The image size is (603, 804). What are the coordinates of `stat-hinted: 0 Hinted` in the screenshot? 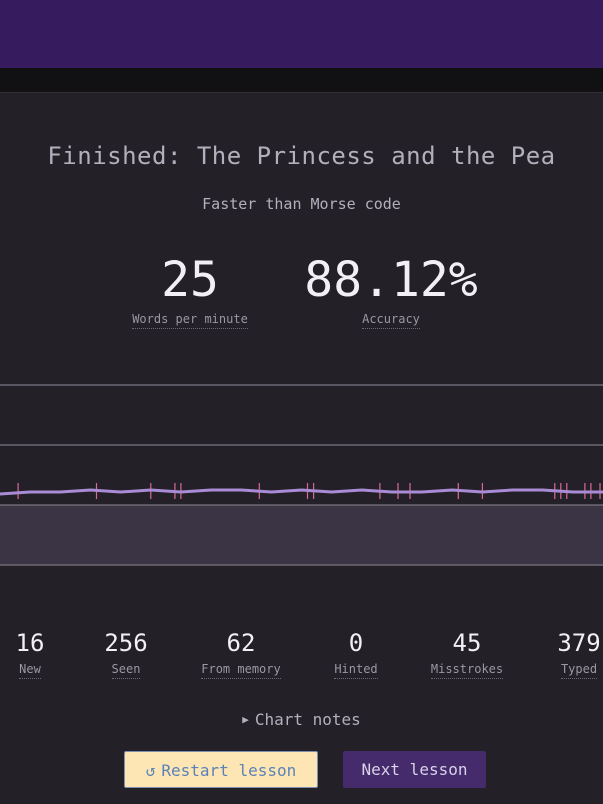 It's located at (356, 653).